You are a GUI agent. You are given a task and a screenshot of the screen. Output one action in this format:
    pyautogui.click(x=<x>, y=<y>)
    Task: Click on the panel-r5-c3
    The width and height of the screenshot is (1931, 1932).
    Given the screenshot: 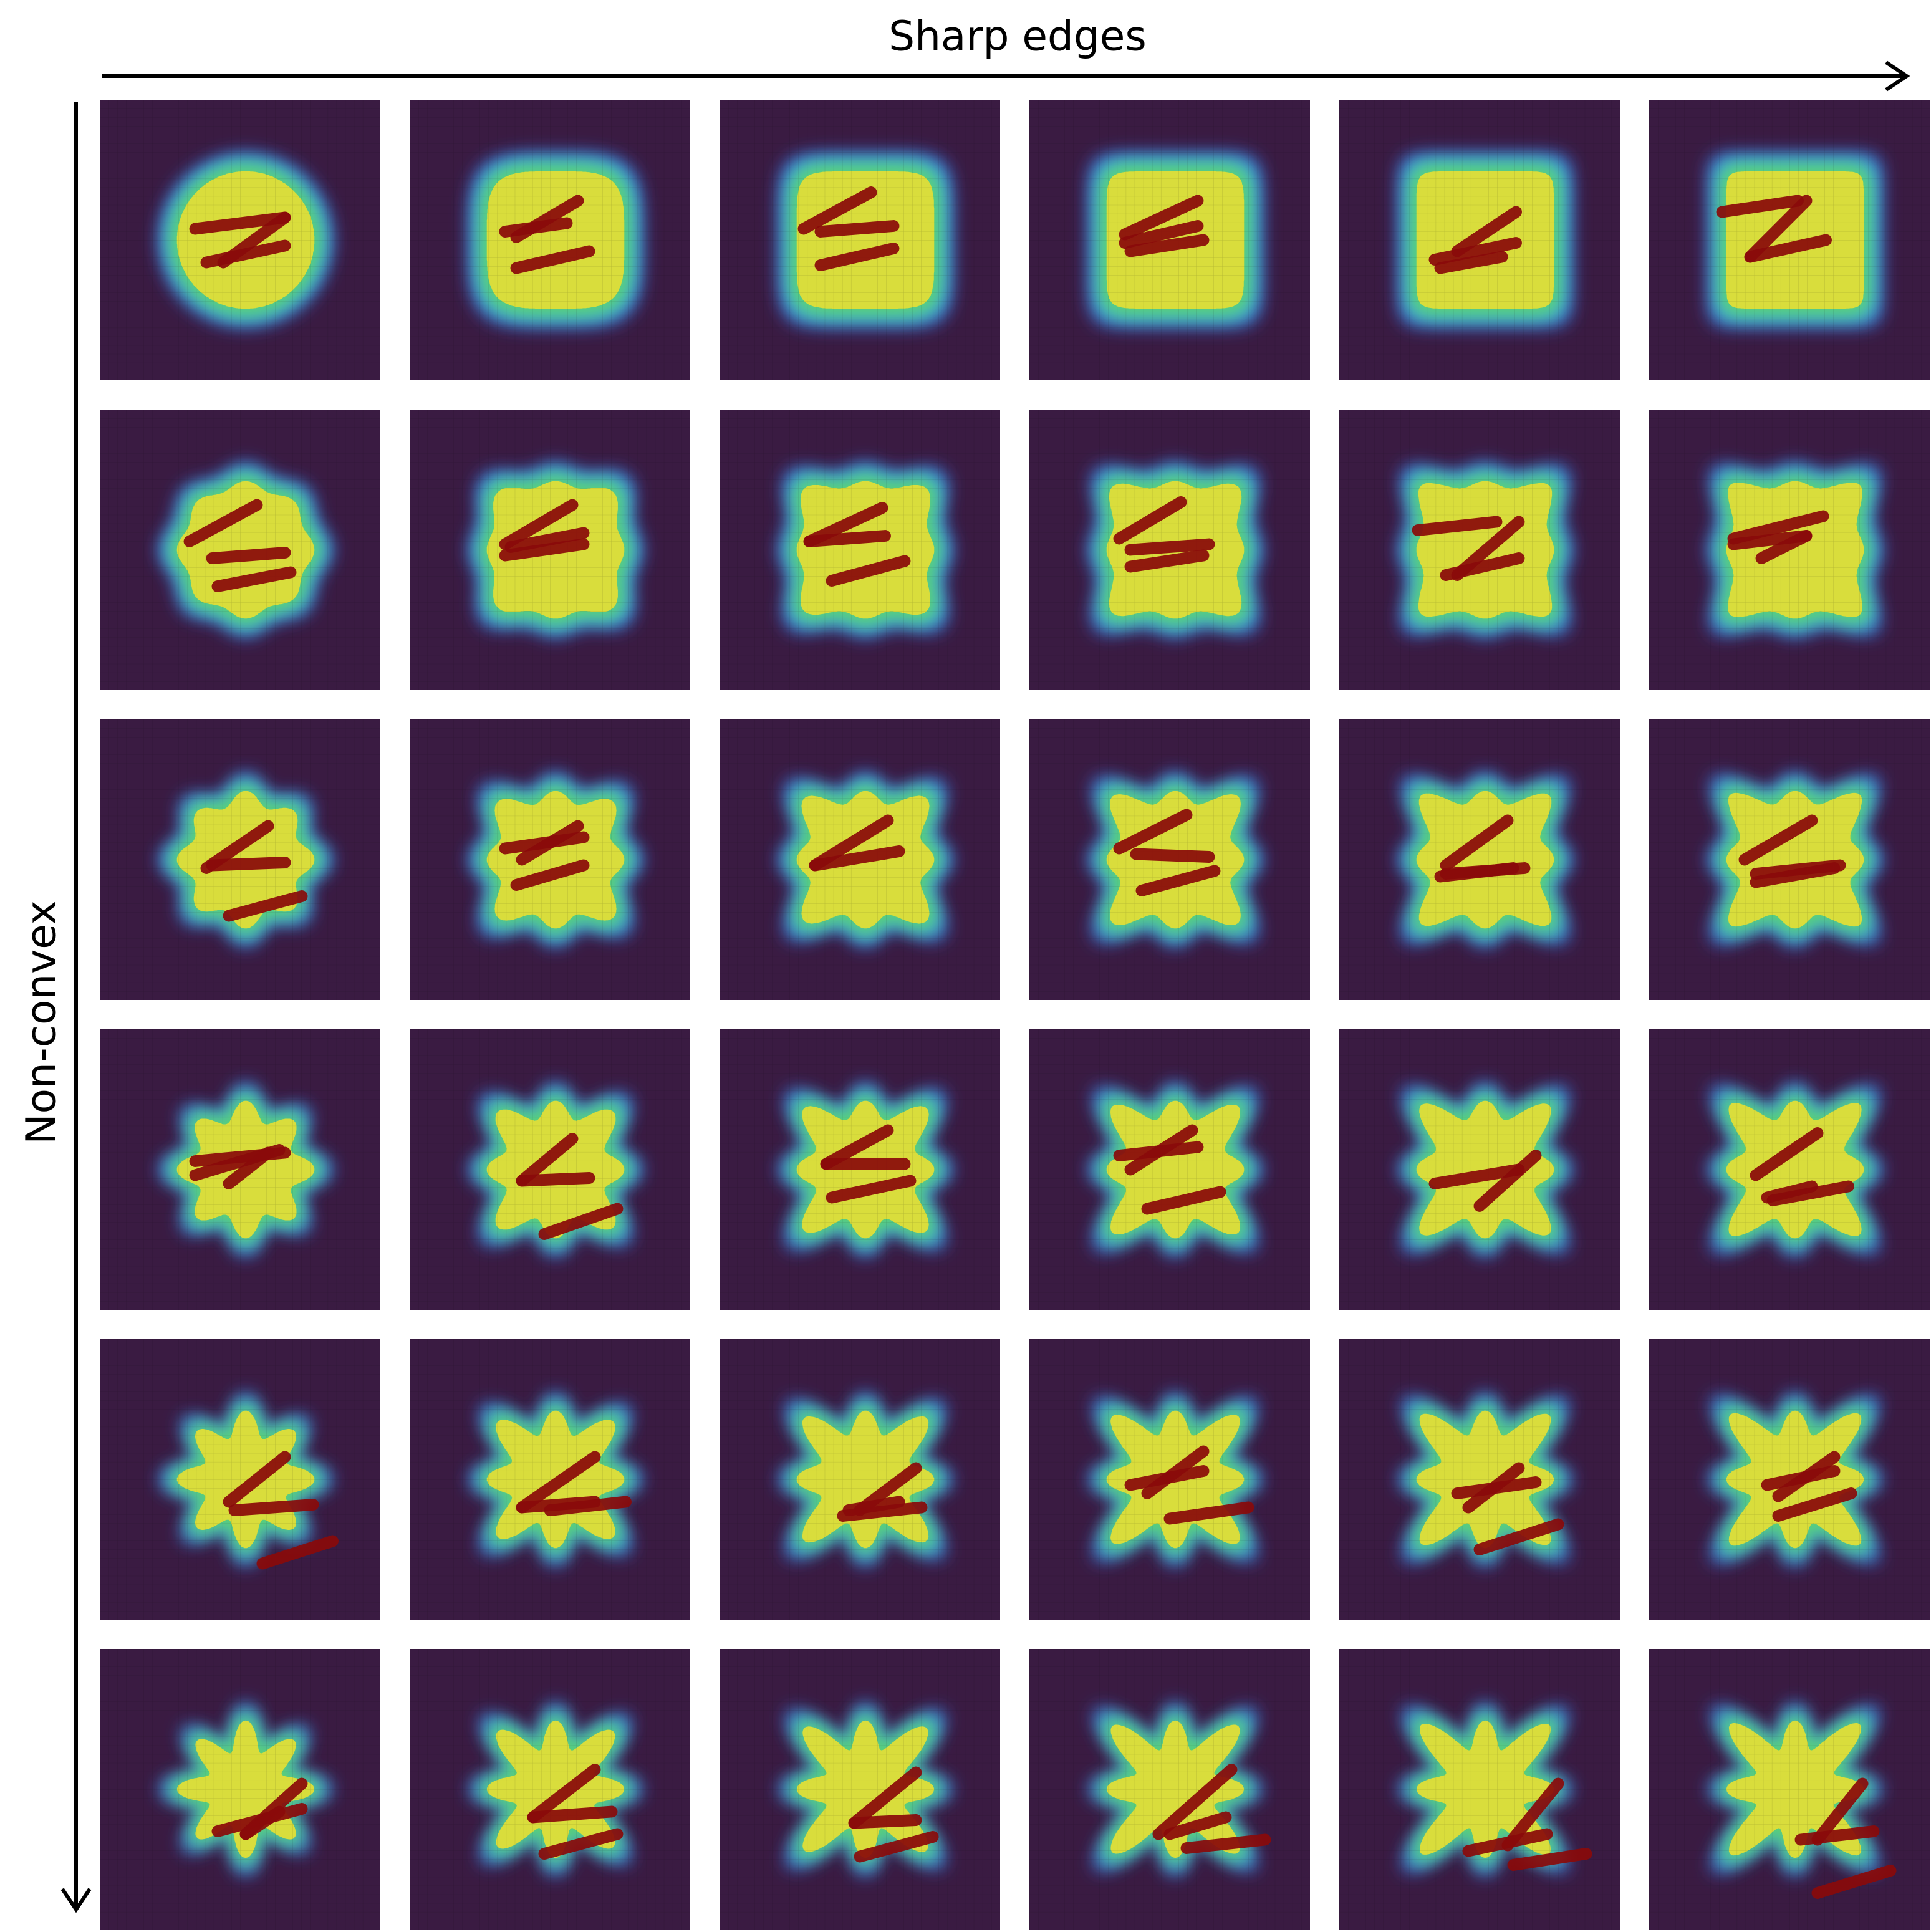 What is the action you would take?
    pyautogui.click(x=1170, y=1789)
    